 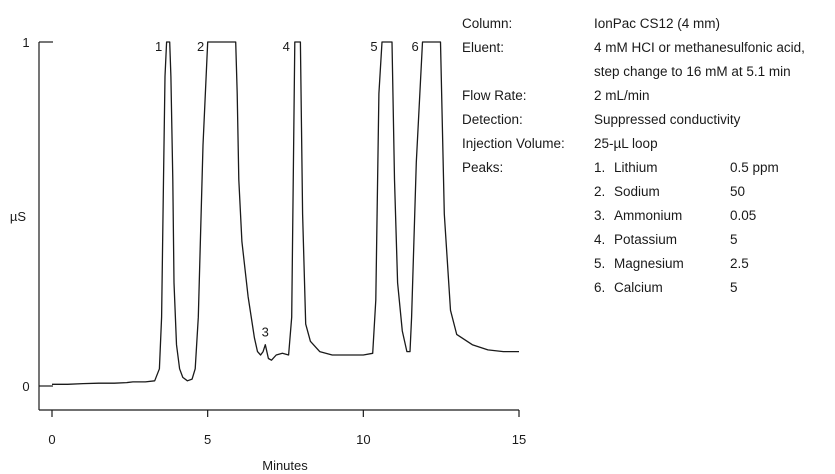 I want to click on x-ticks: 0 5 10 15, so click(x=287, y=428).